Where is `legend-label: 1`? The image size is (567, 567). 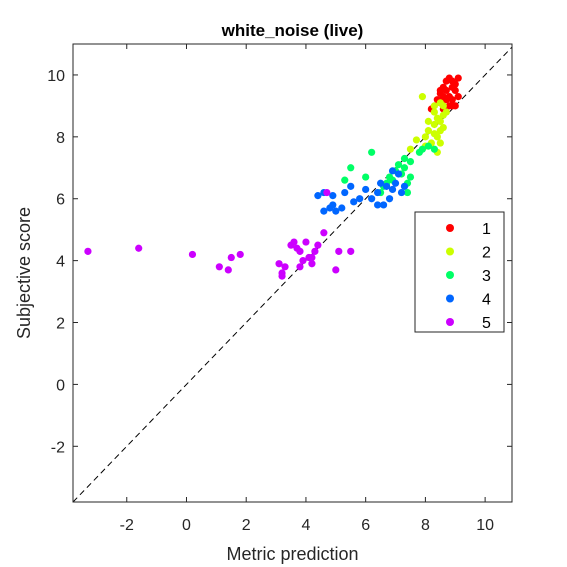 legend-label: 1 is located at coordinates (486, 229).